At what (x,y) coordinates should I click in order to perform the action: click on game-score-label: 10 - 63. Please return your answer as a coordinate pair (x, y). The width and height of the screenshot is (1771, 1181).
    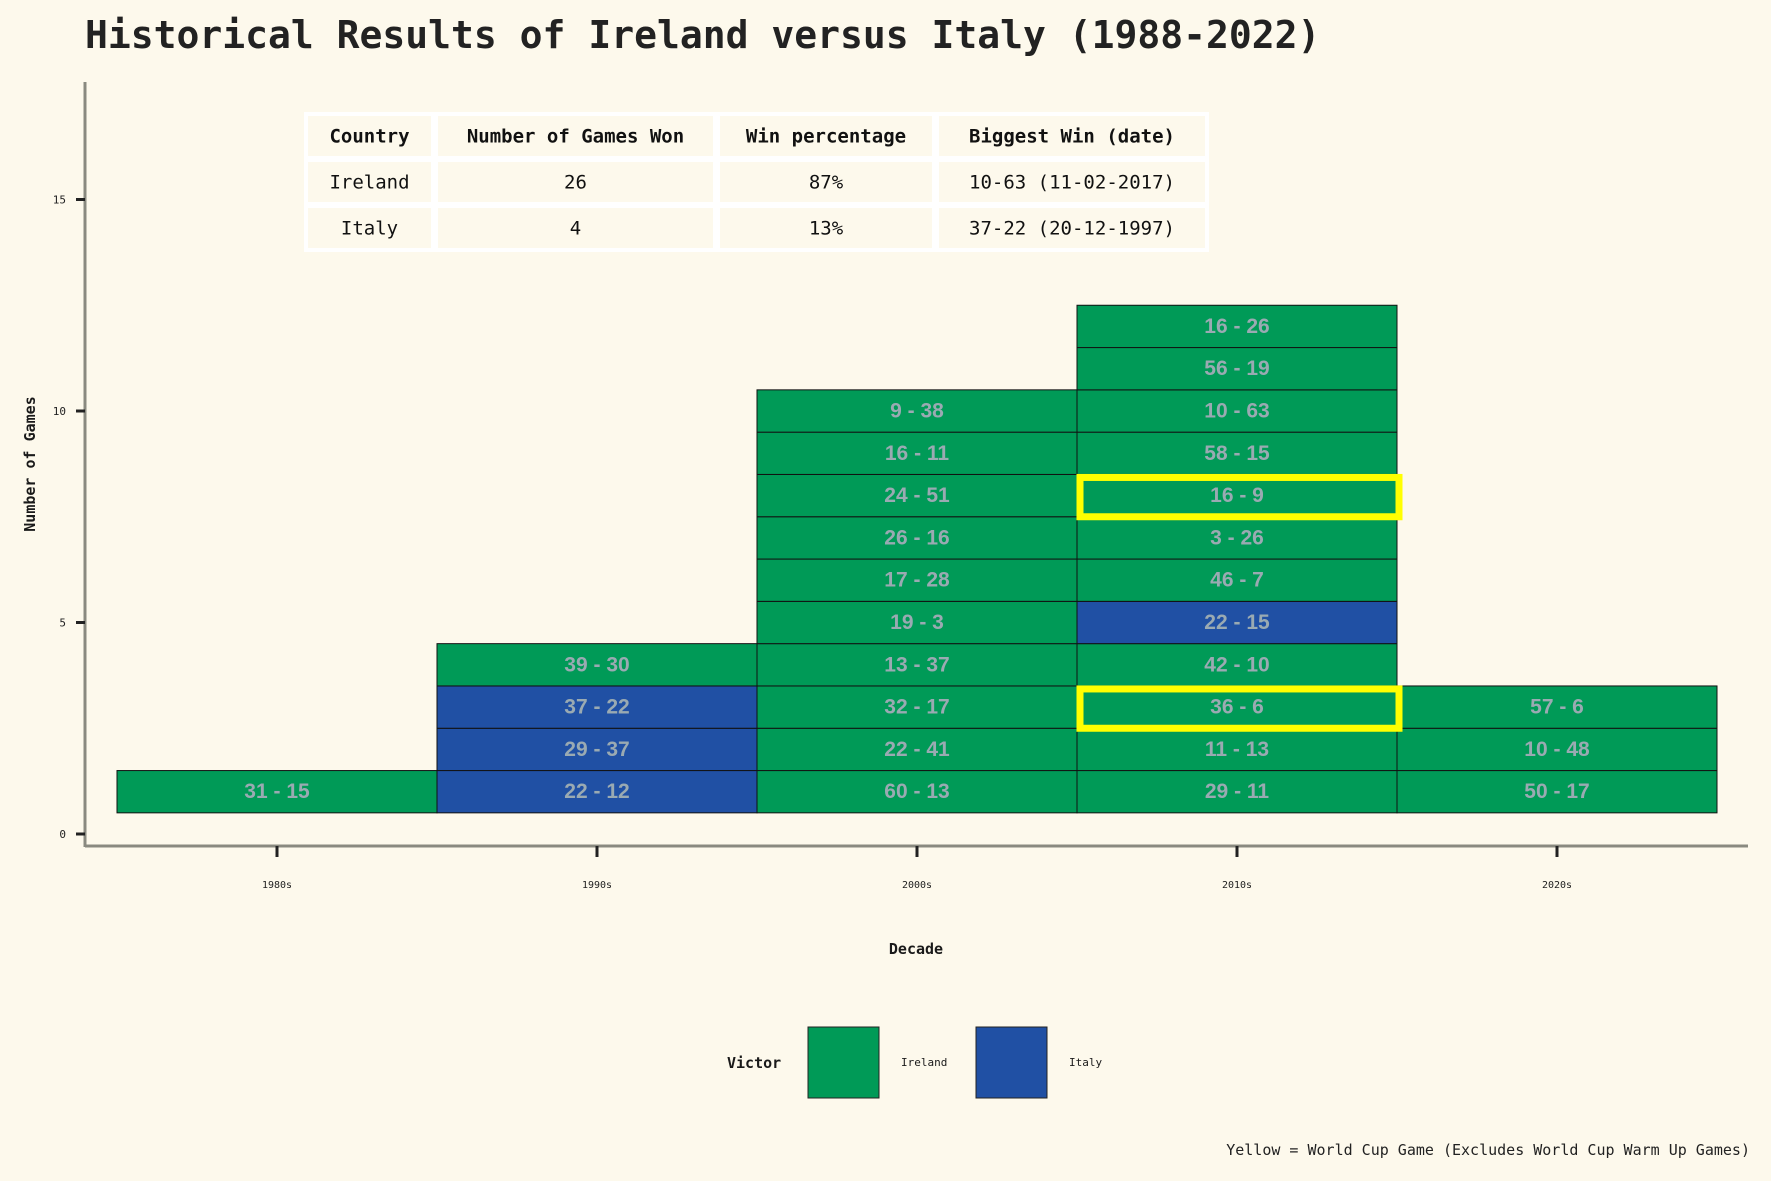
    Looking at the image, I should click on (1236, 411).